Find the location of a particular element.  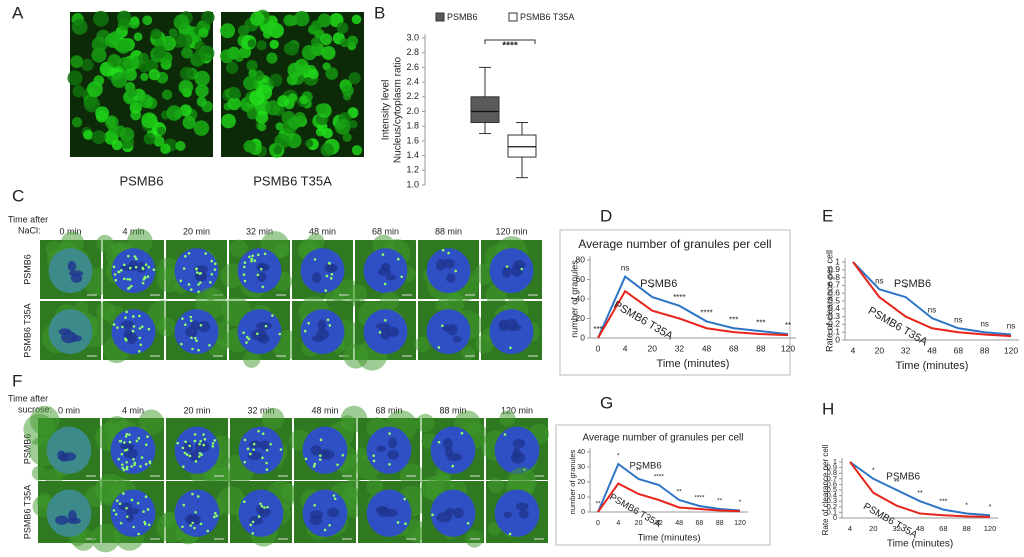

series-label: PSMB6 T35A is located at coordinates (890, 521).